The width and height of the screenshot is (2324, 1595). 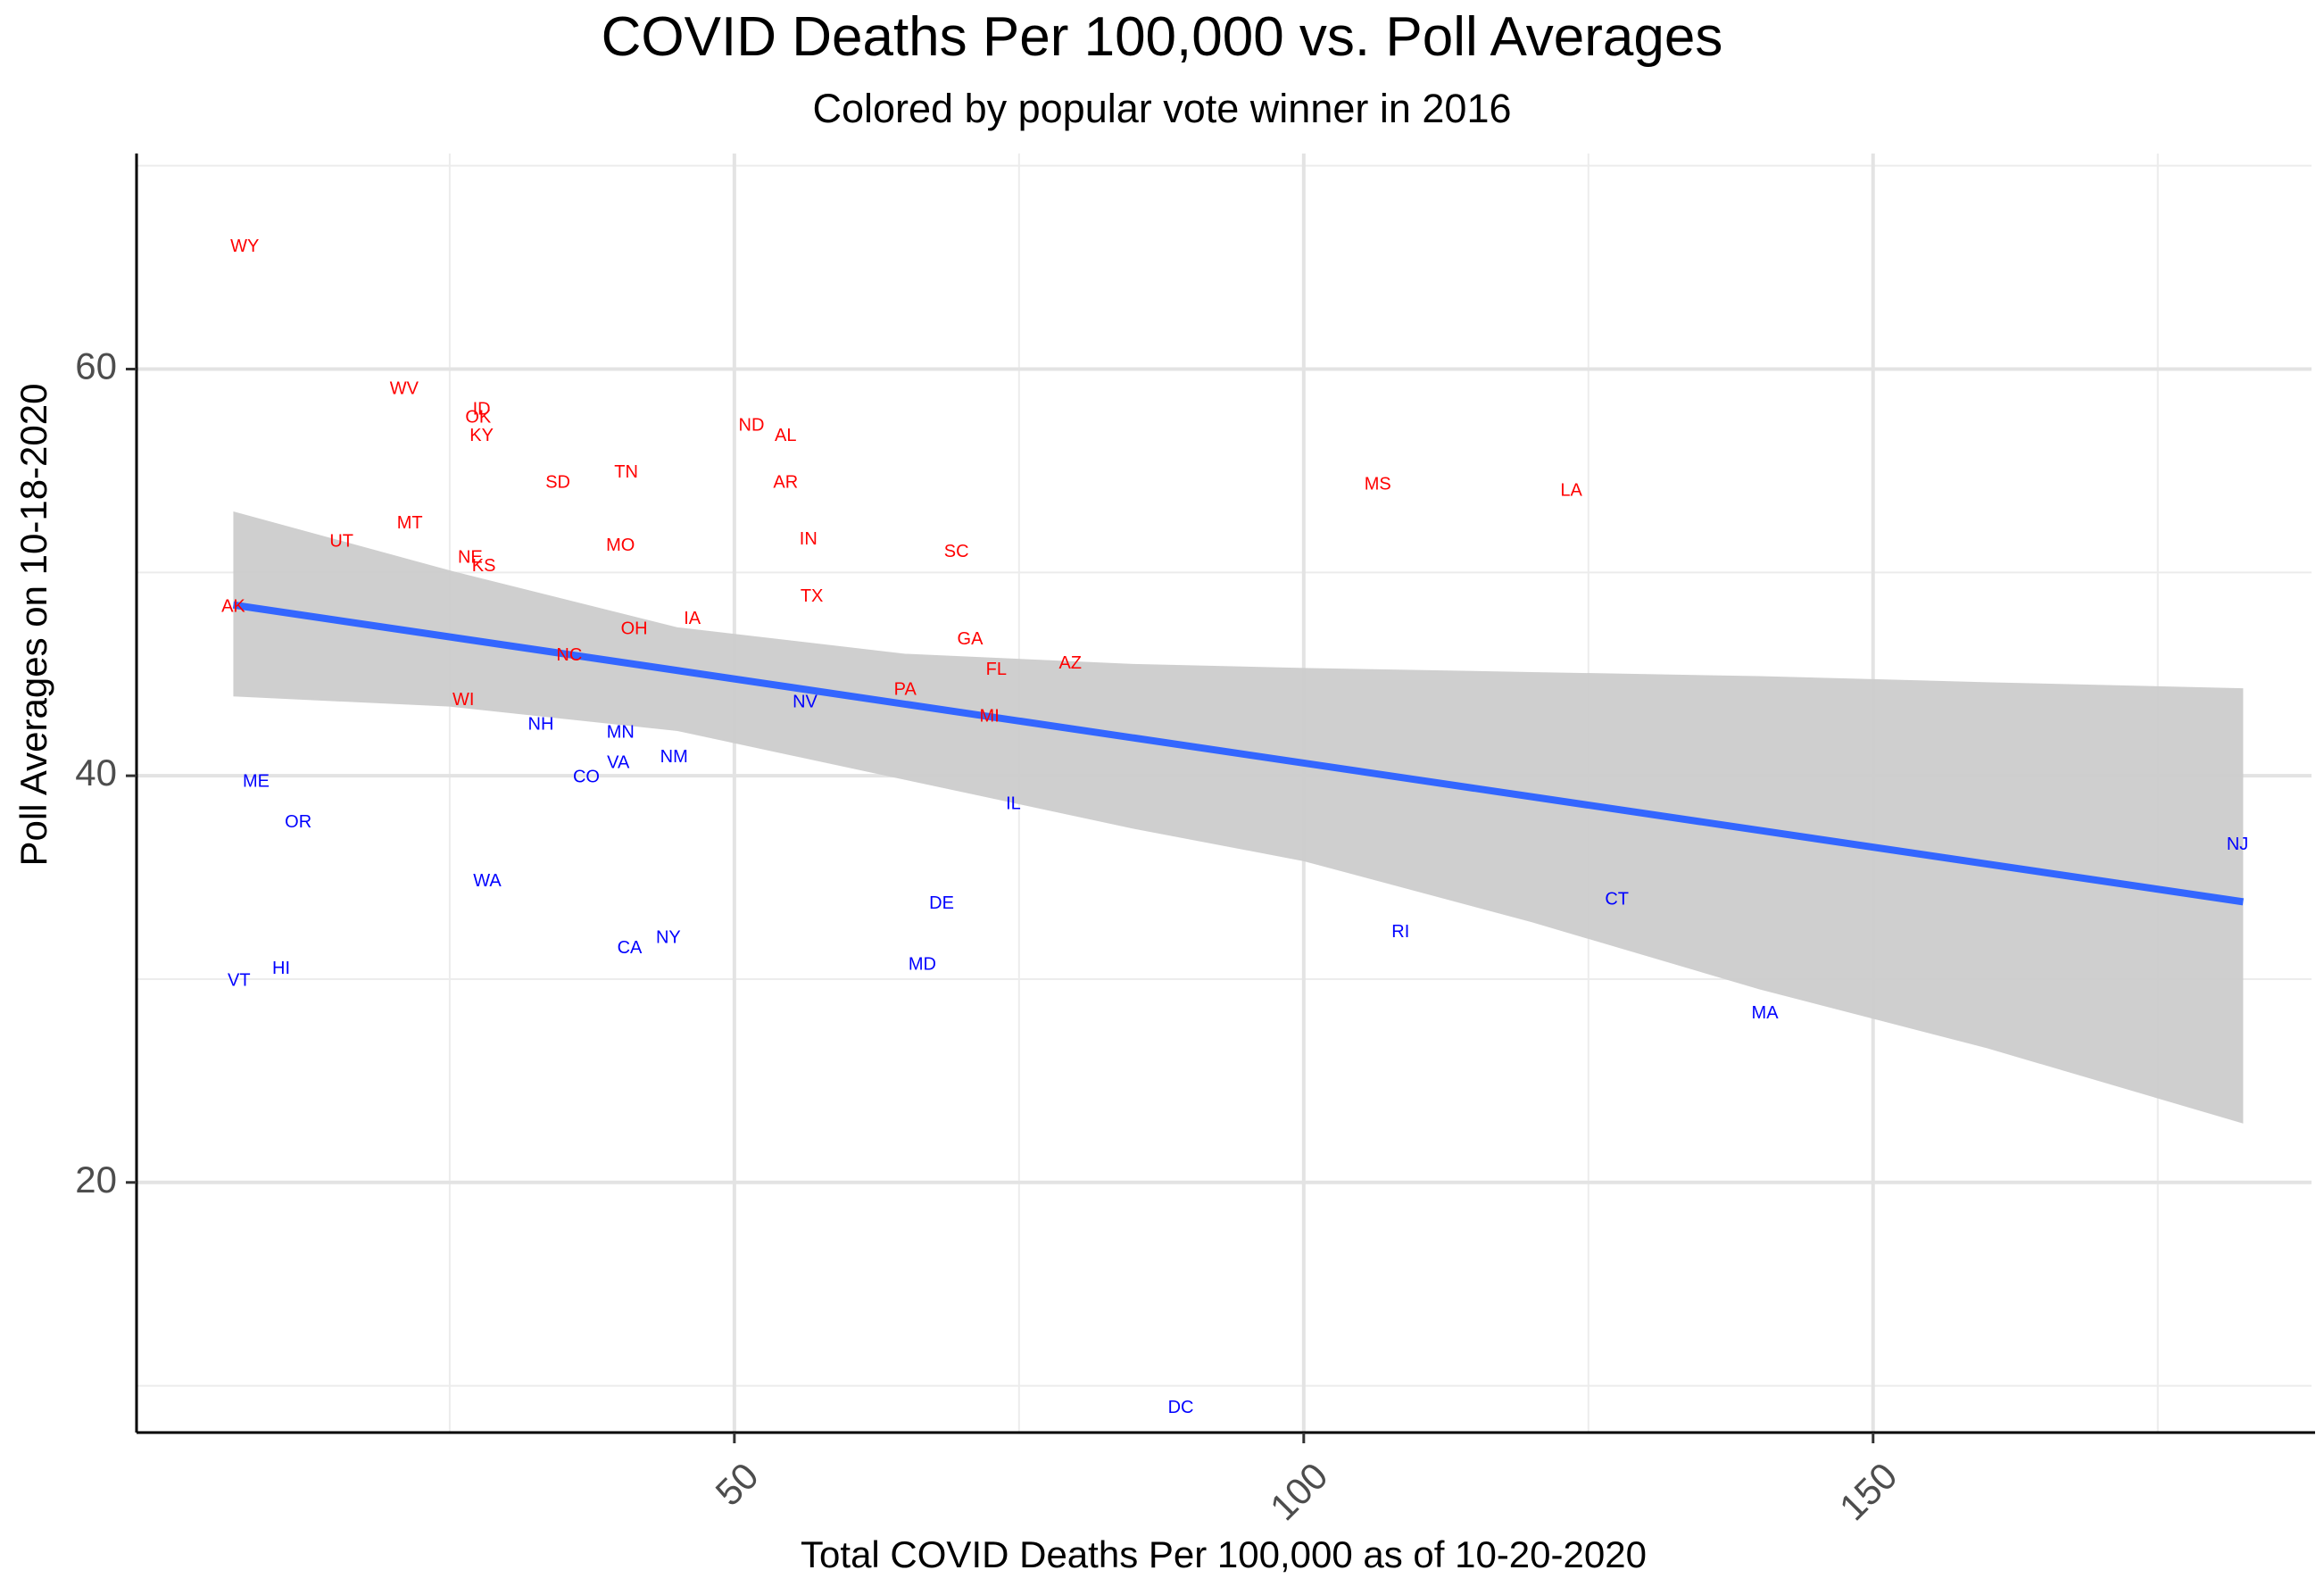 What do you see at coordinates (634, 628) in the screenshot?
I see `state-label-oh: OH` at bounding box center [634, 628].